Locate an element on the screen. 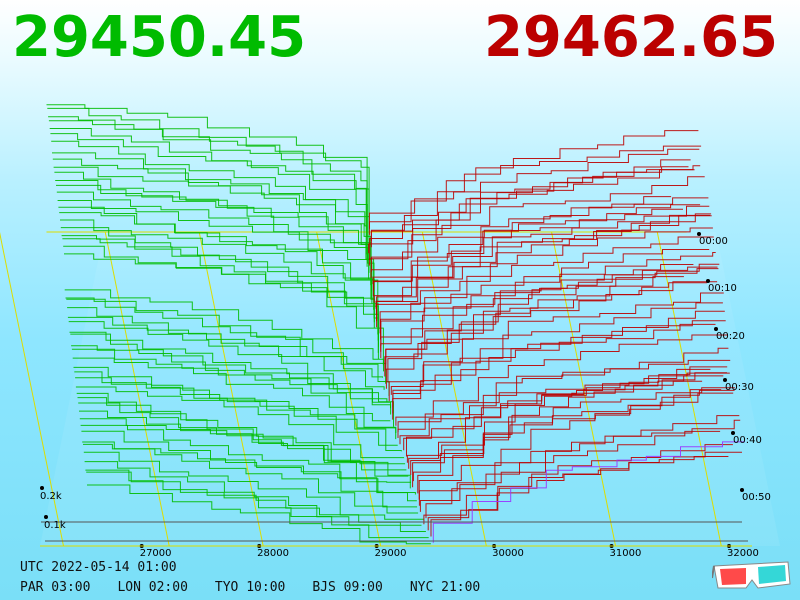 The height and width of the screenshot is (600, 800). x-tick-label: 27000 is located at coordinates (156, 553).